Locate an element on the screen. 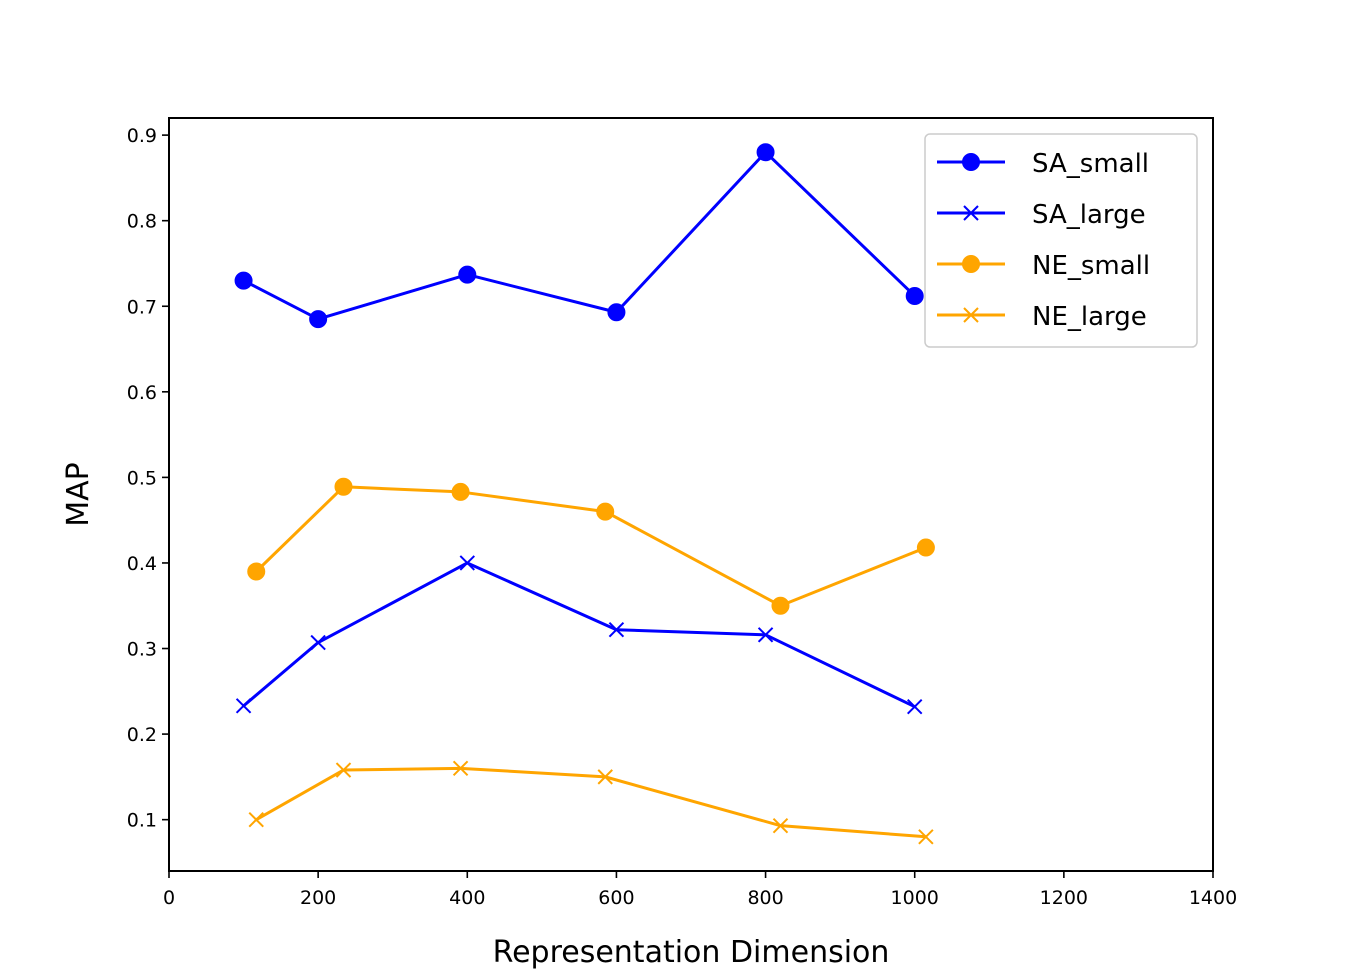  y-tick-label: 0.8 is located at coordinates (142, 222).